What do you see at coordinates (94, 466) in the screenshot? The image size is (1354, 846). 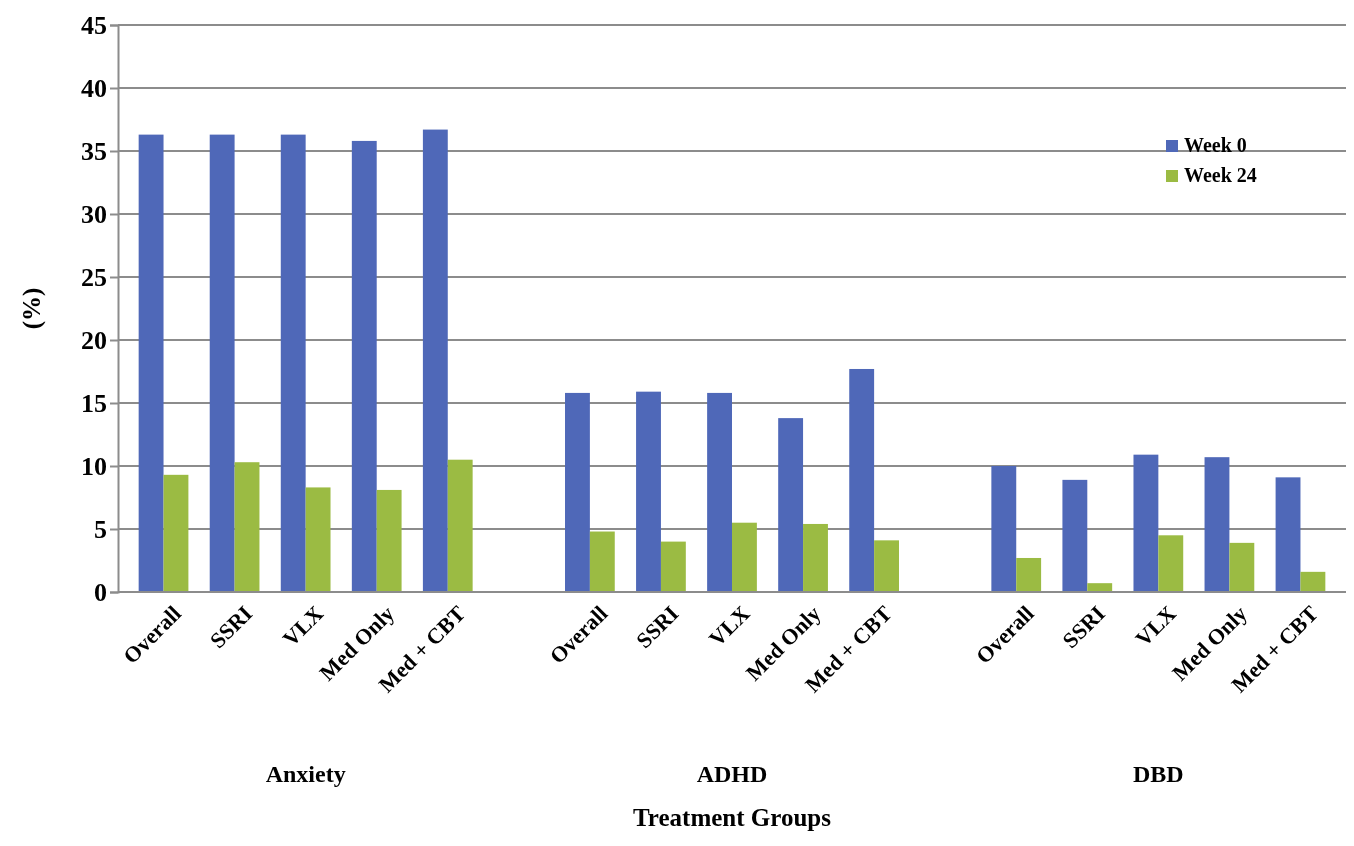 I see `y-tick-label: 10` at bounding box center [94, 466].